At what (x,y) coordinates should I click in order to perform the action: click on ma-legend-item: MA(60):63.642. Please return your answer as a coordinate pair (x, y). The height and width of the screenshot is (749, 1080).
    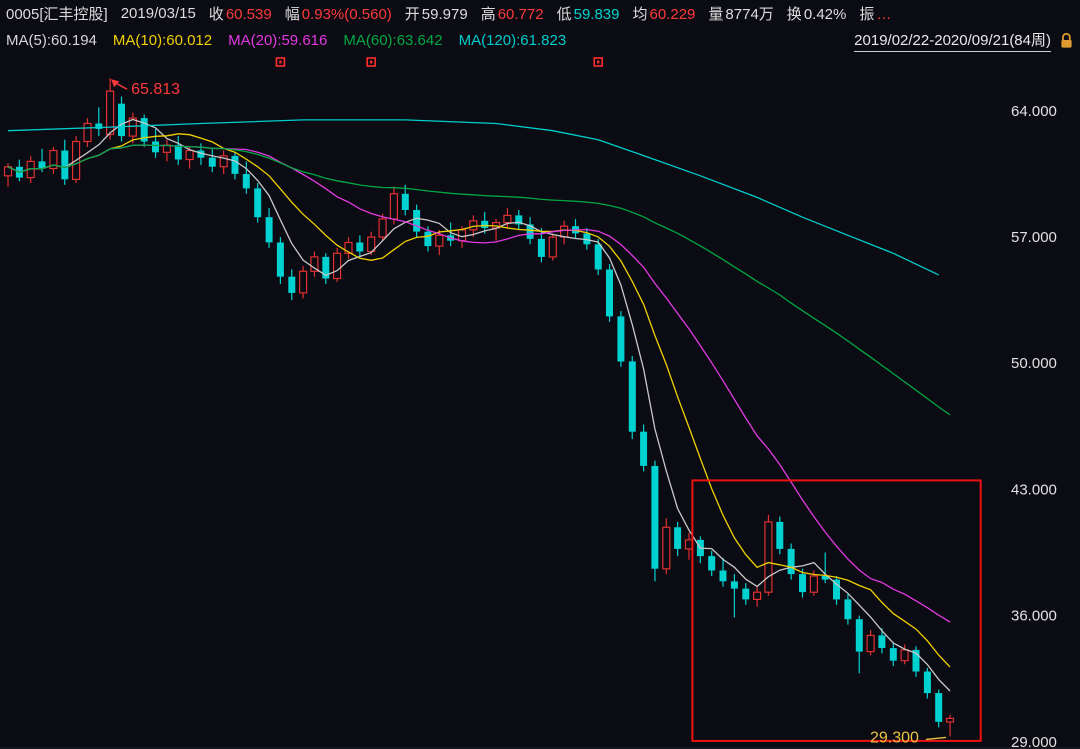
    Looking at the image, I should click on (393, 40).